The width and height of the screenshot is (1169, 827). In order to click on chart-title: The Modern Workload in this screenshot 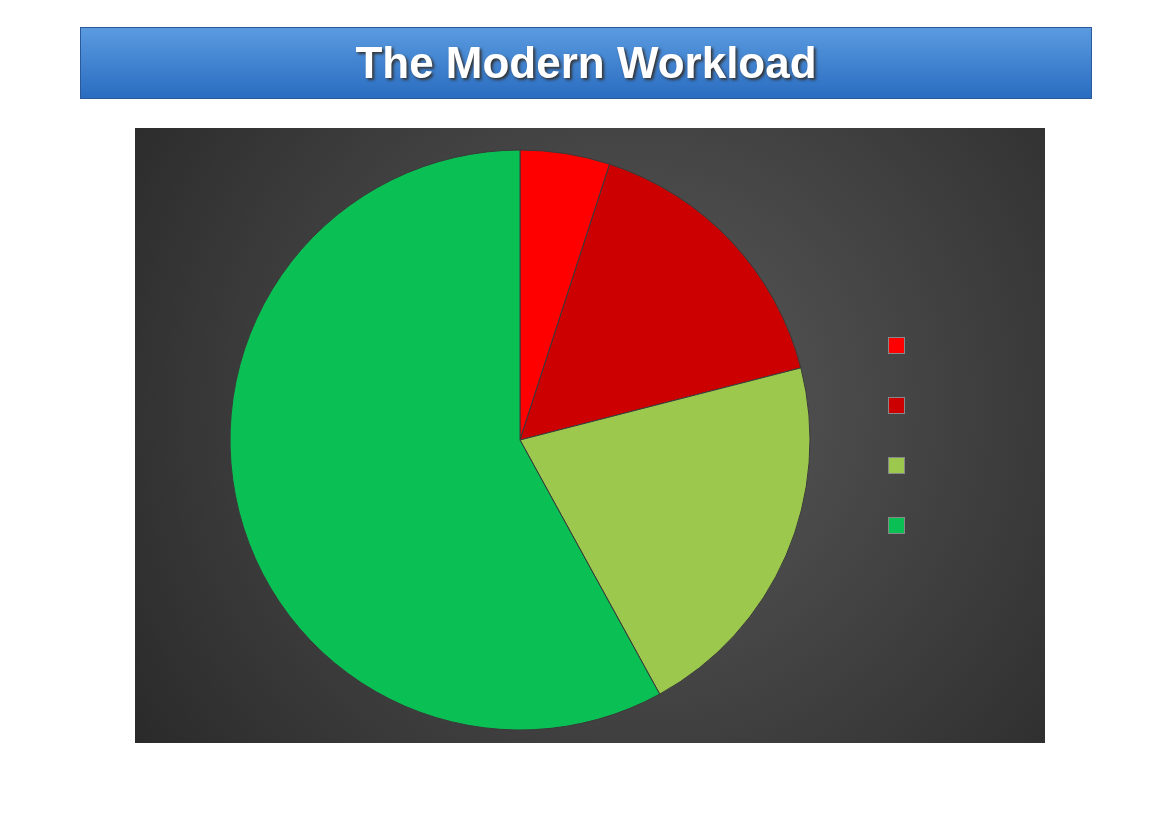, I will do `click(586, 63)`.